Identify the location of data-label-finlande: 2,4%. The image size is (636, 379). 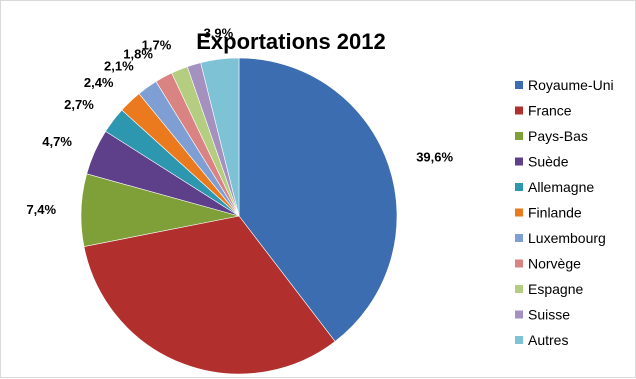
(99, 82).